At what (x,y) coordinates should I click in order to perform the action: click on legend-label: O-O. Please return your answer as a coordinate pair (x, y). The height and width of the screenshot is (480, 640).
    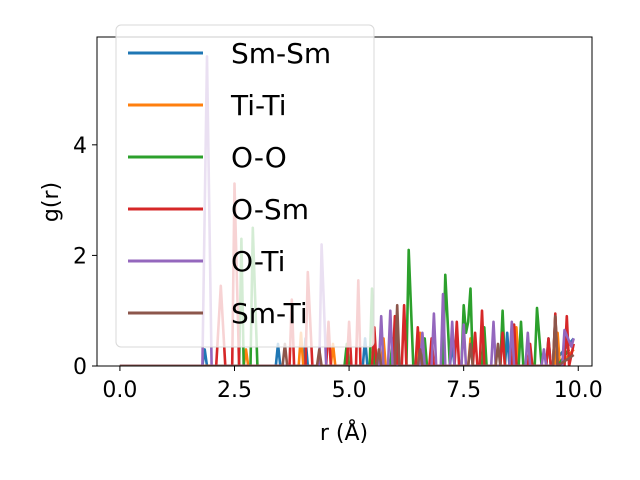
    Looking at the image, I should click on (259, 157).